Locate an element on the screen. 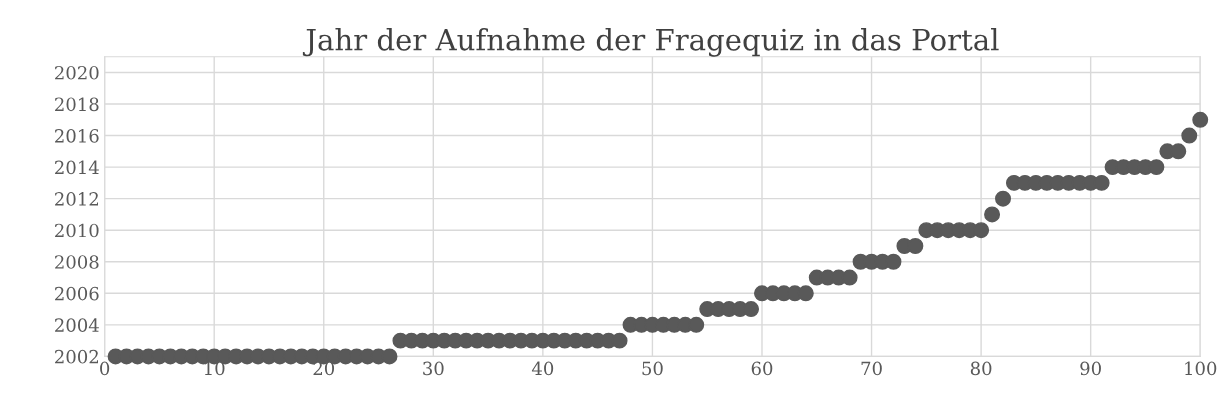  y-tick-label: 2006 is located at coordinates (77, 293).